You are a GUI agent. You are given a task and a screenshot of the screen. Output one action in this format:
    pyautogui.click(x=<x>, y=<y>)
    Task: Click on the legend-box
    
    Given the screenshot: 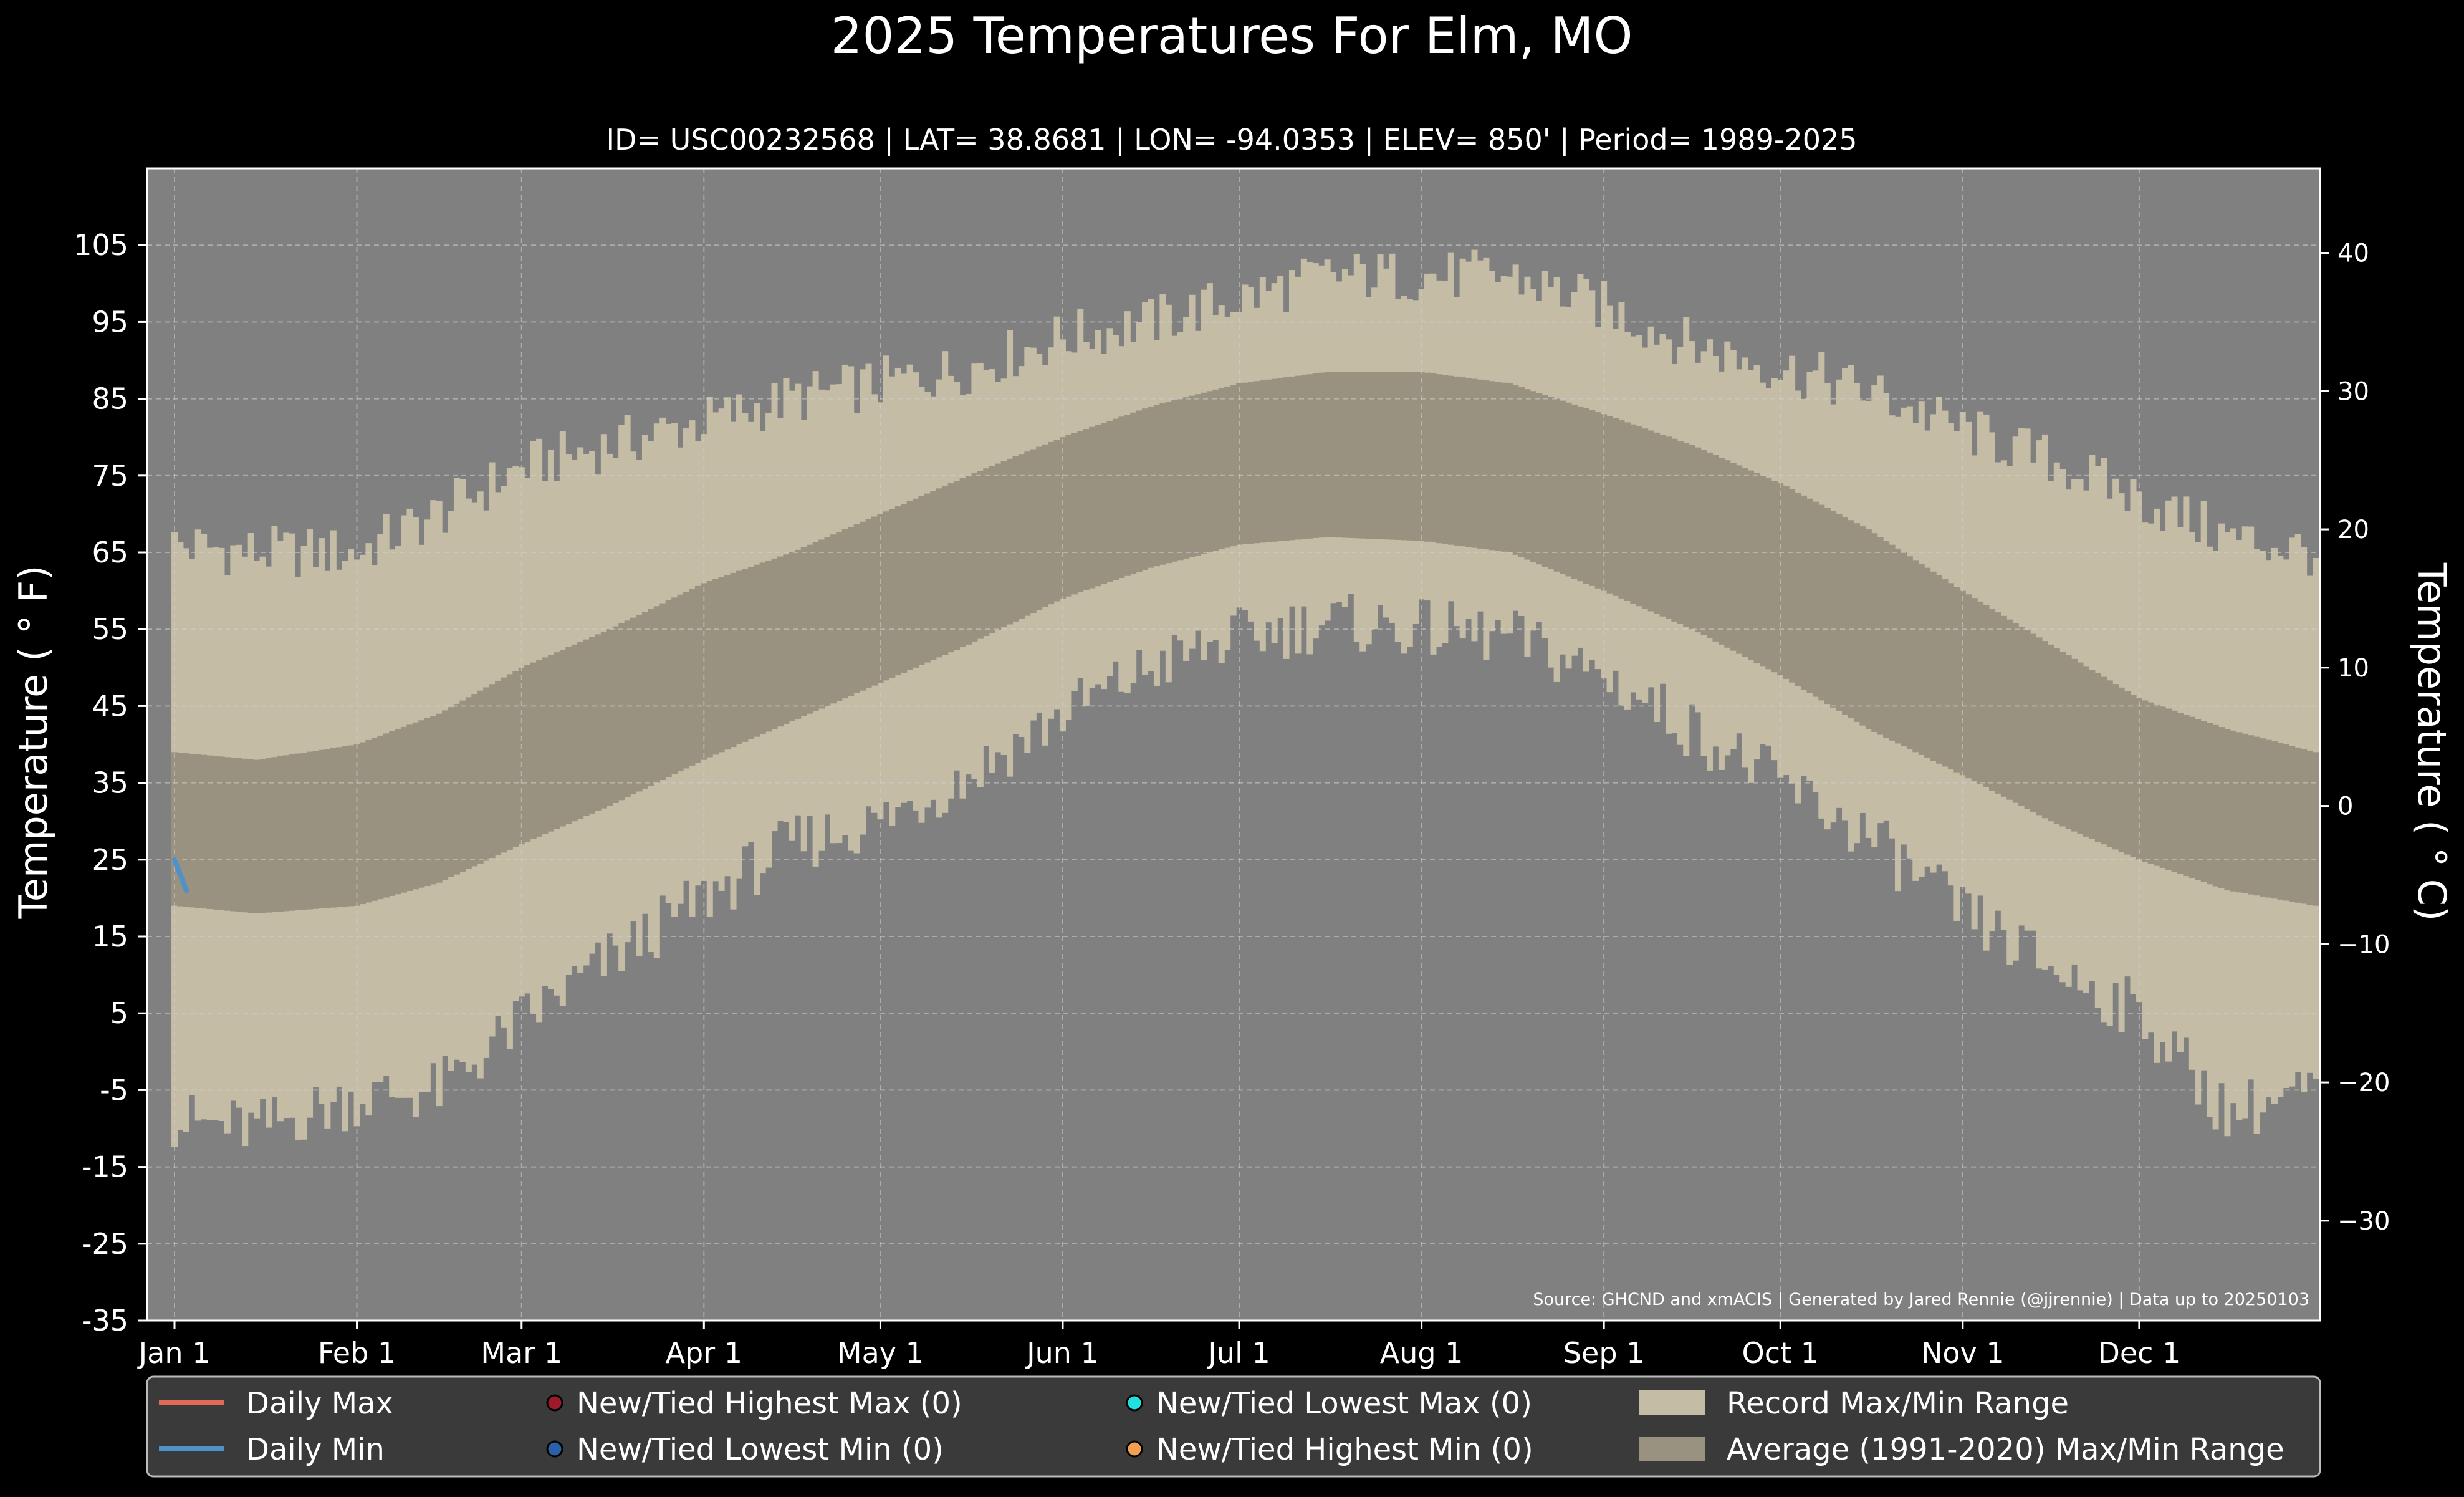 What is the action you would take?
    pyautogui.click(x=1233, y=1426)
    